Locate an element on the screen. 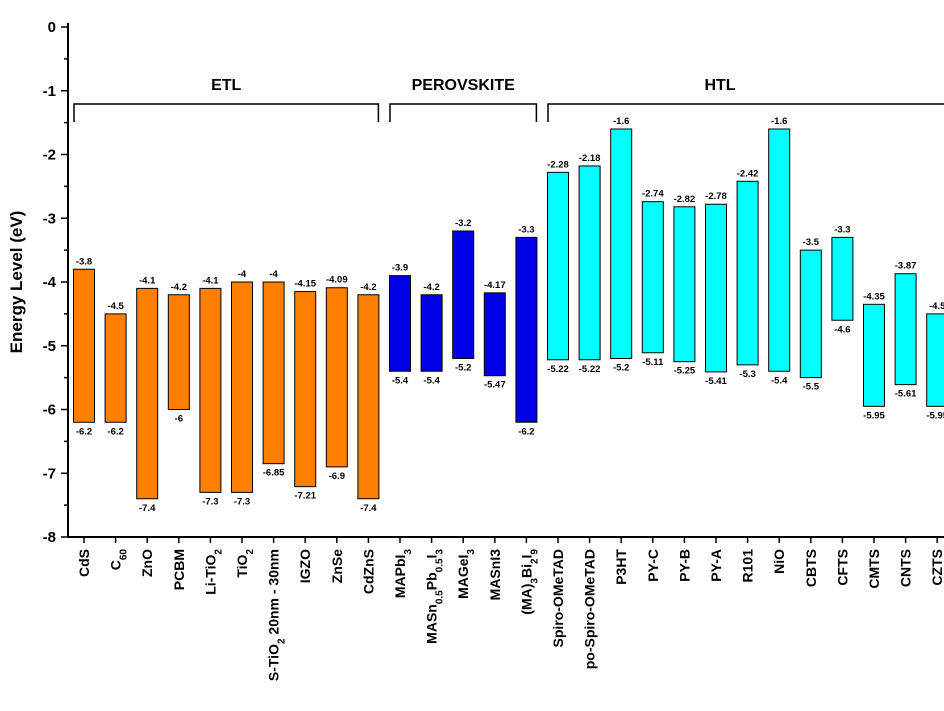 This screenshot has height=711, width=944. category-label: MASnI3 is located at coordinates (495, 575).